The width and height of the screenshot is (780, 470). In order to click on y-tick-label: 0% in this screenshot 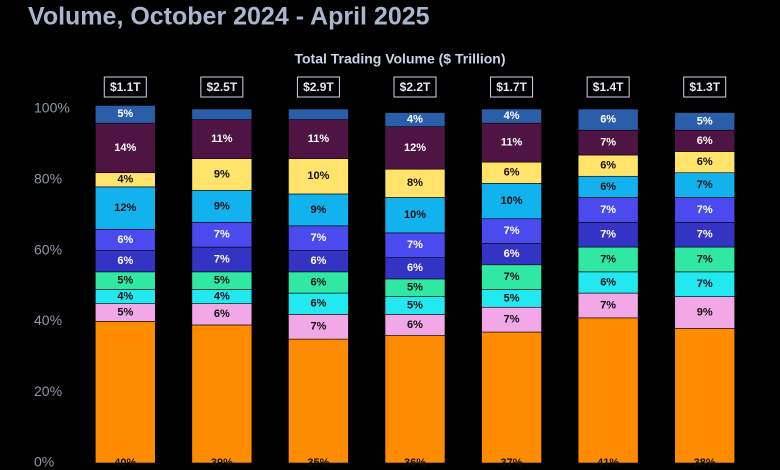, I will do `click(44, 462)`.